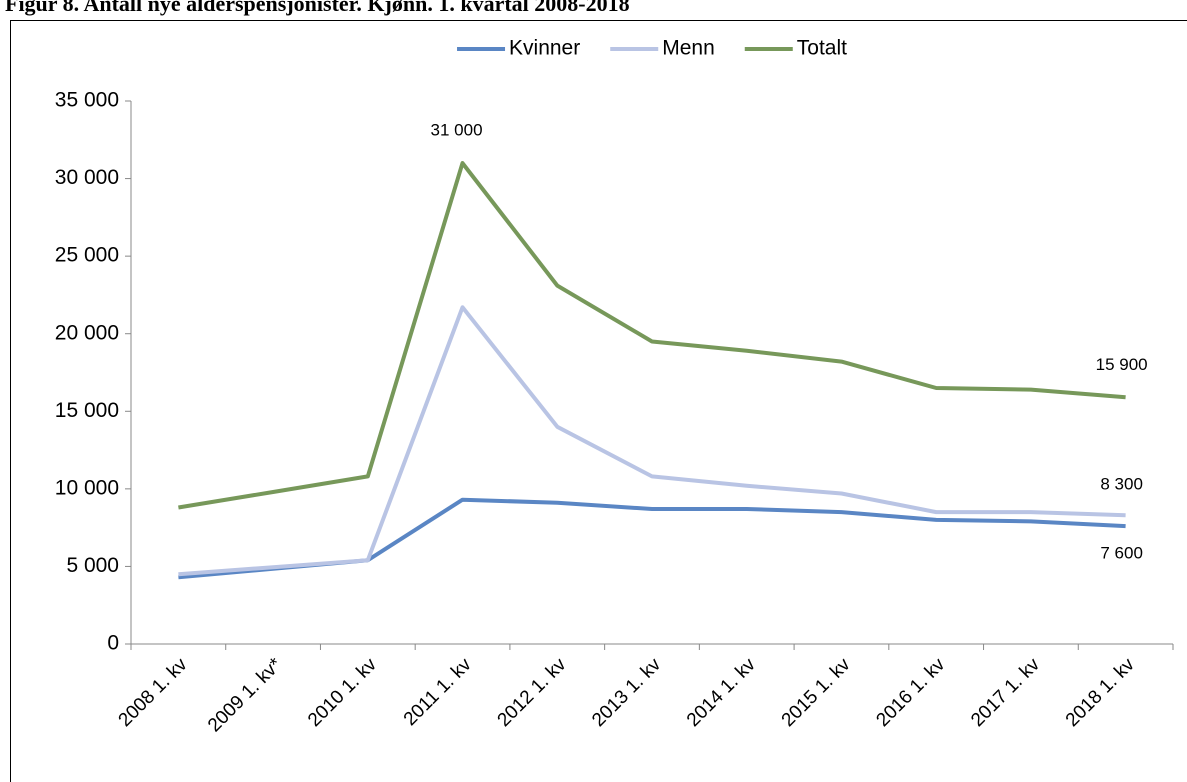  I want to click on y-tick-label: 25 000, so click(87, 255).